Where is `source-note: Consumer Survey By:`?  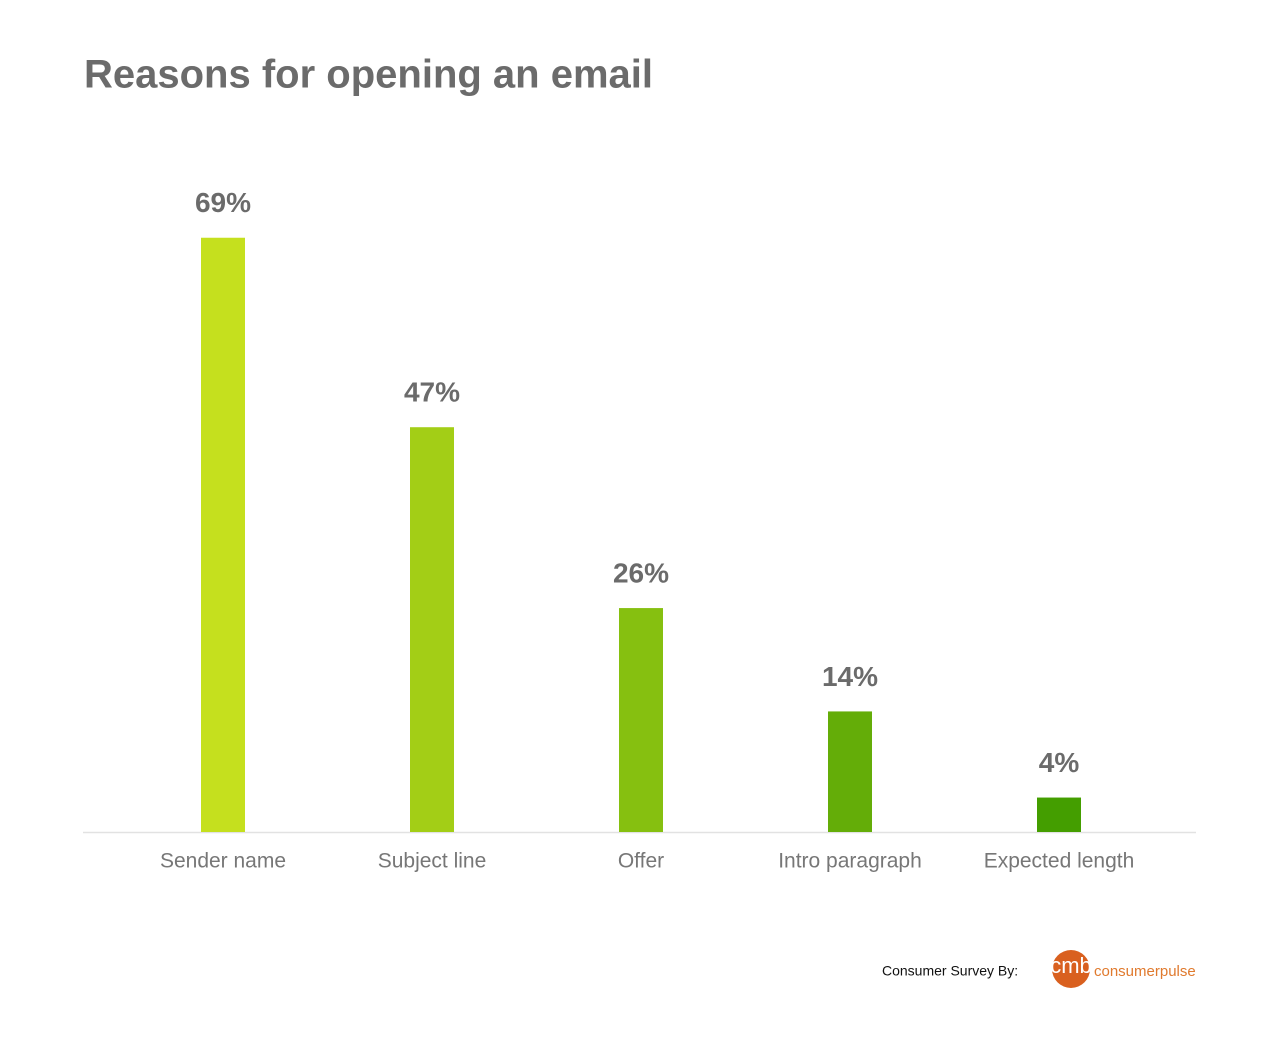 source-note: Consumer Survey By: is located at coordinates (950, 971).